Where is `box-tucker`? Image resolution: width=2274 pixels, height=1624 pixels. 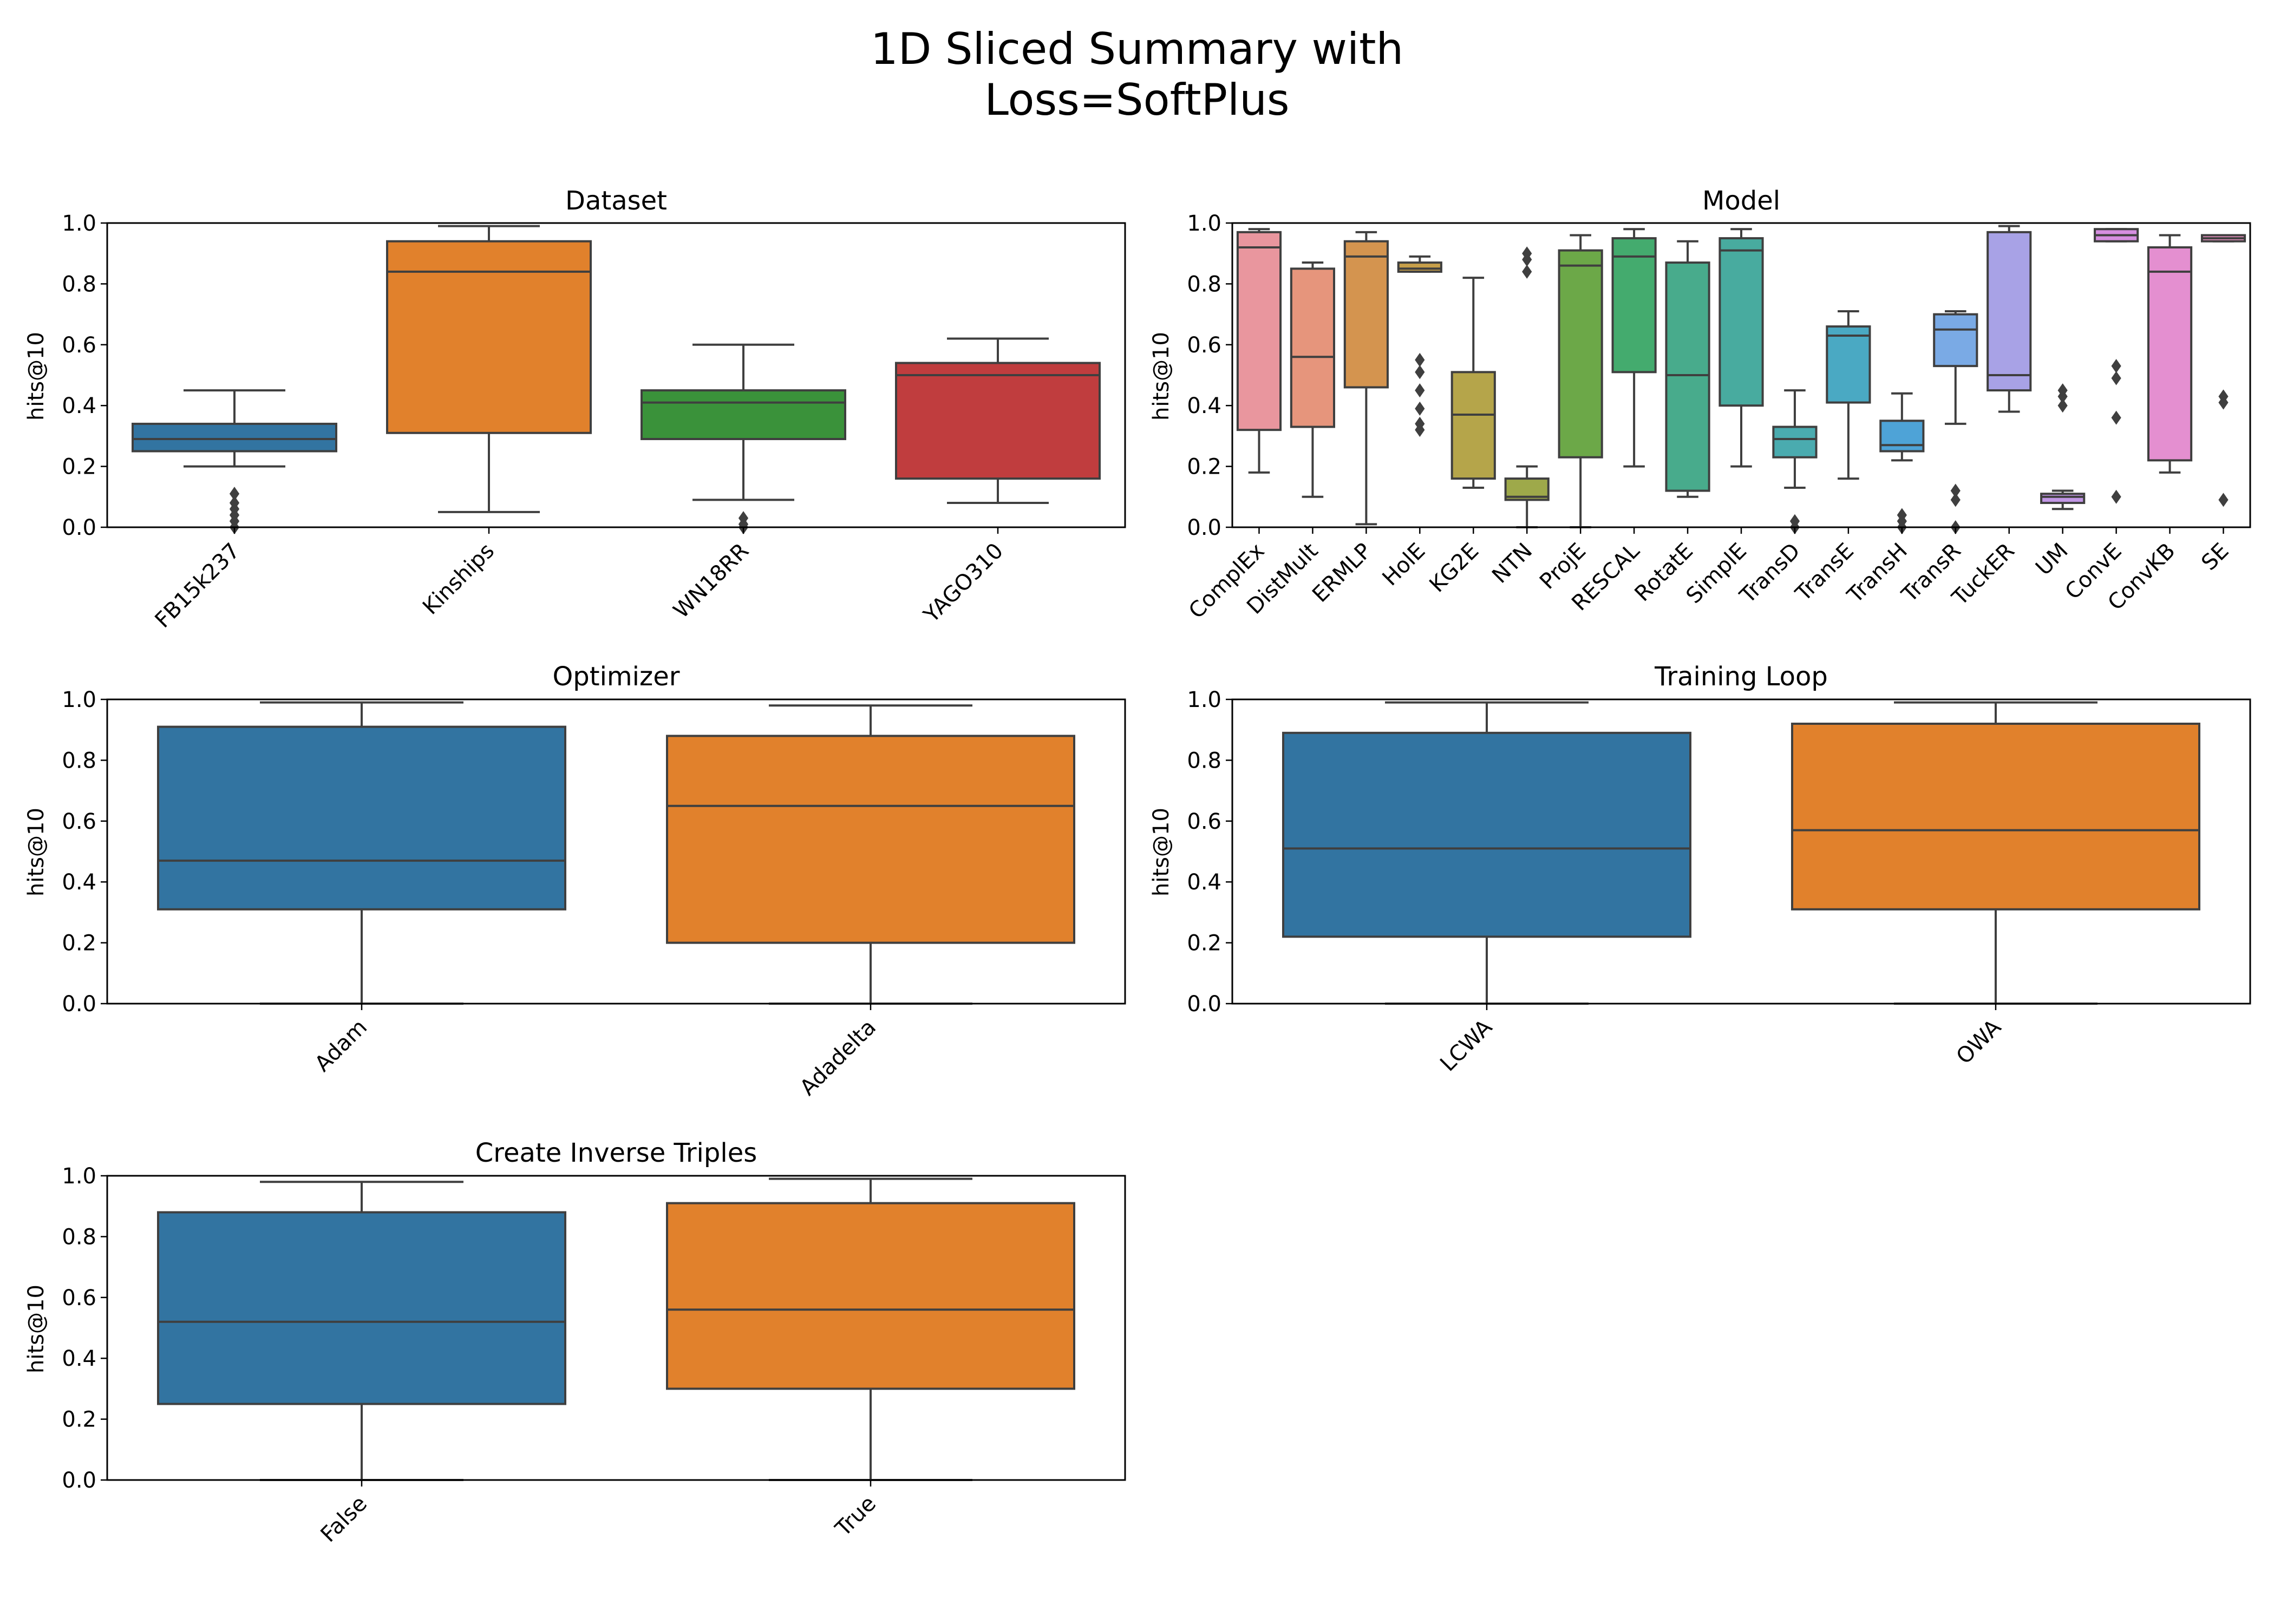 box-tucker is located at coordinates (2010, 319).